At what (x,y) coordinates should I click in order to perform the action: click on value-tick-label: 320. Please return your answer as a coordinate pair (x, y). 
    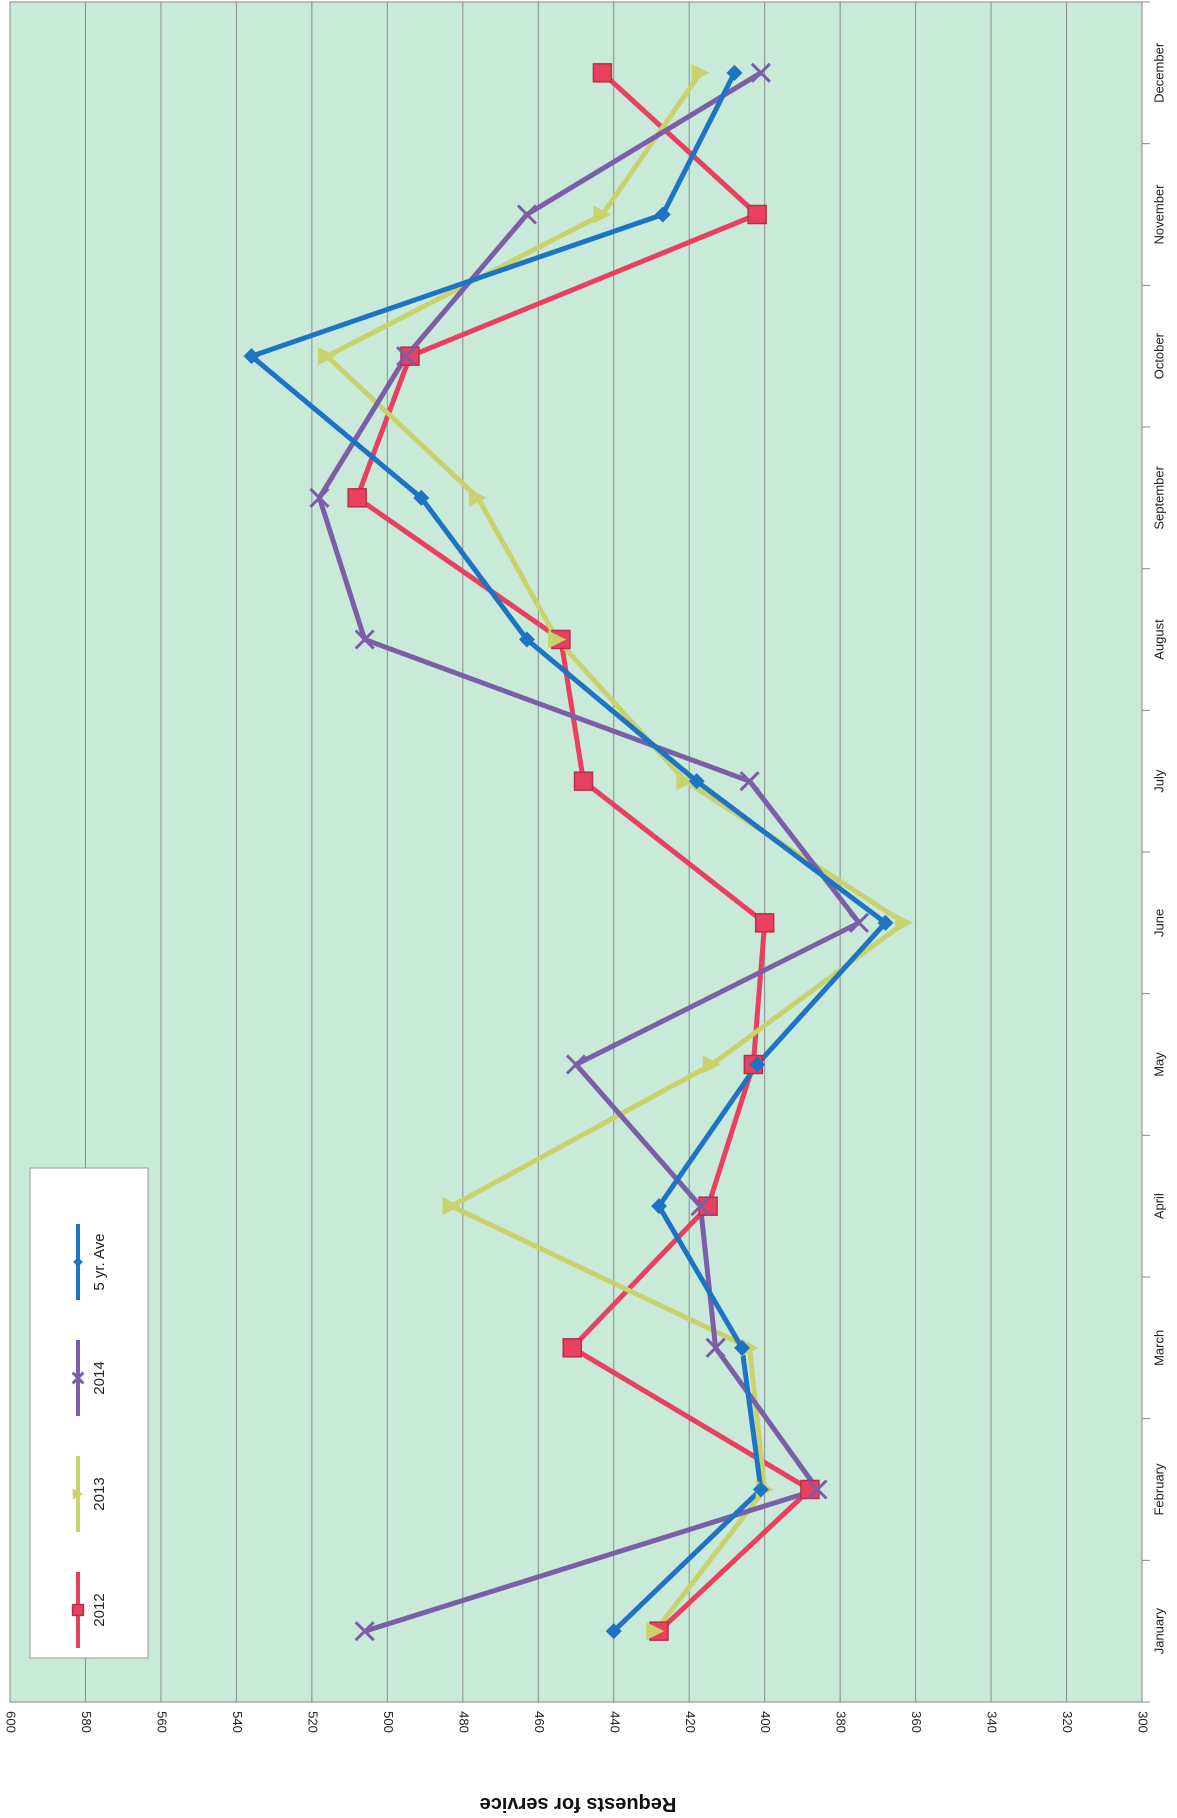
    Looking at the image, I should click on (1067, 1722).